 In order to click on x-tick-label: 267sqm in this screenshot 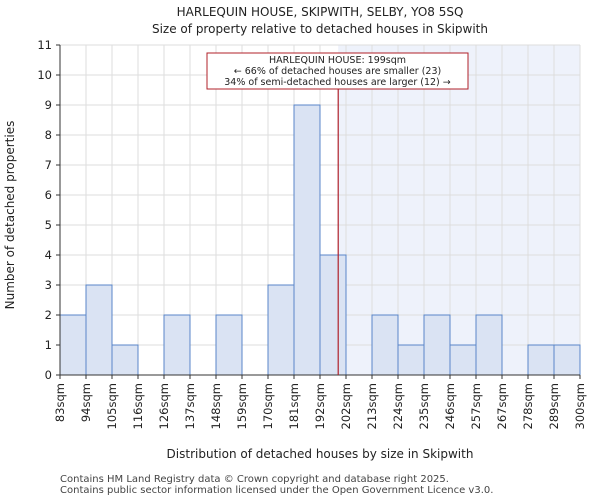, I will do `click(502, 406)`.